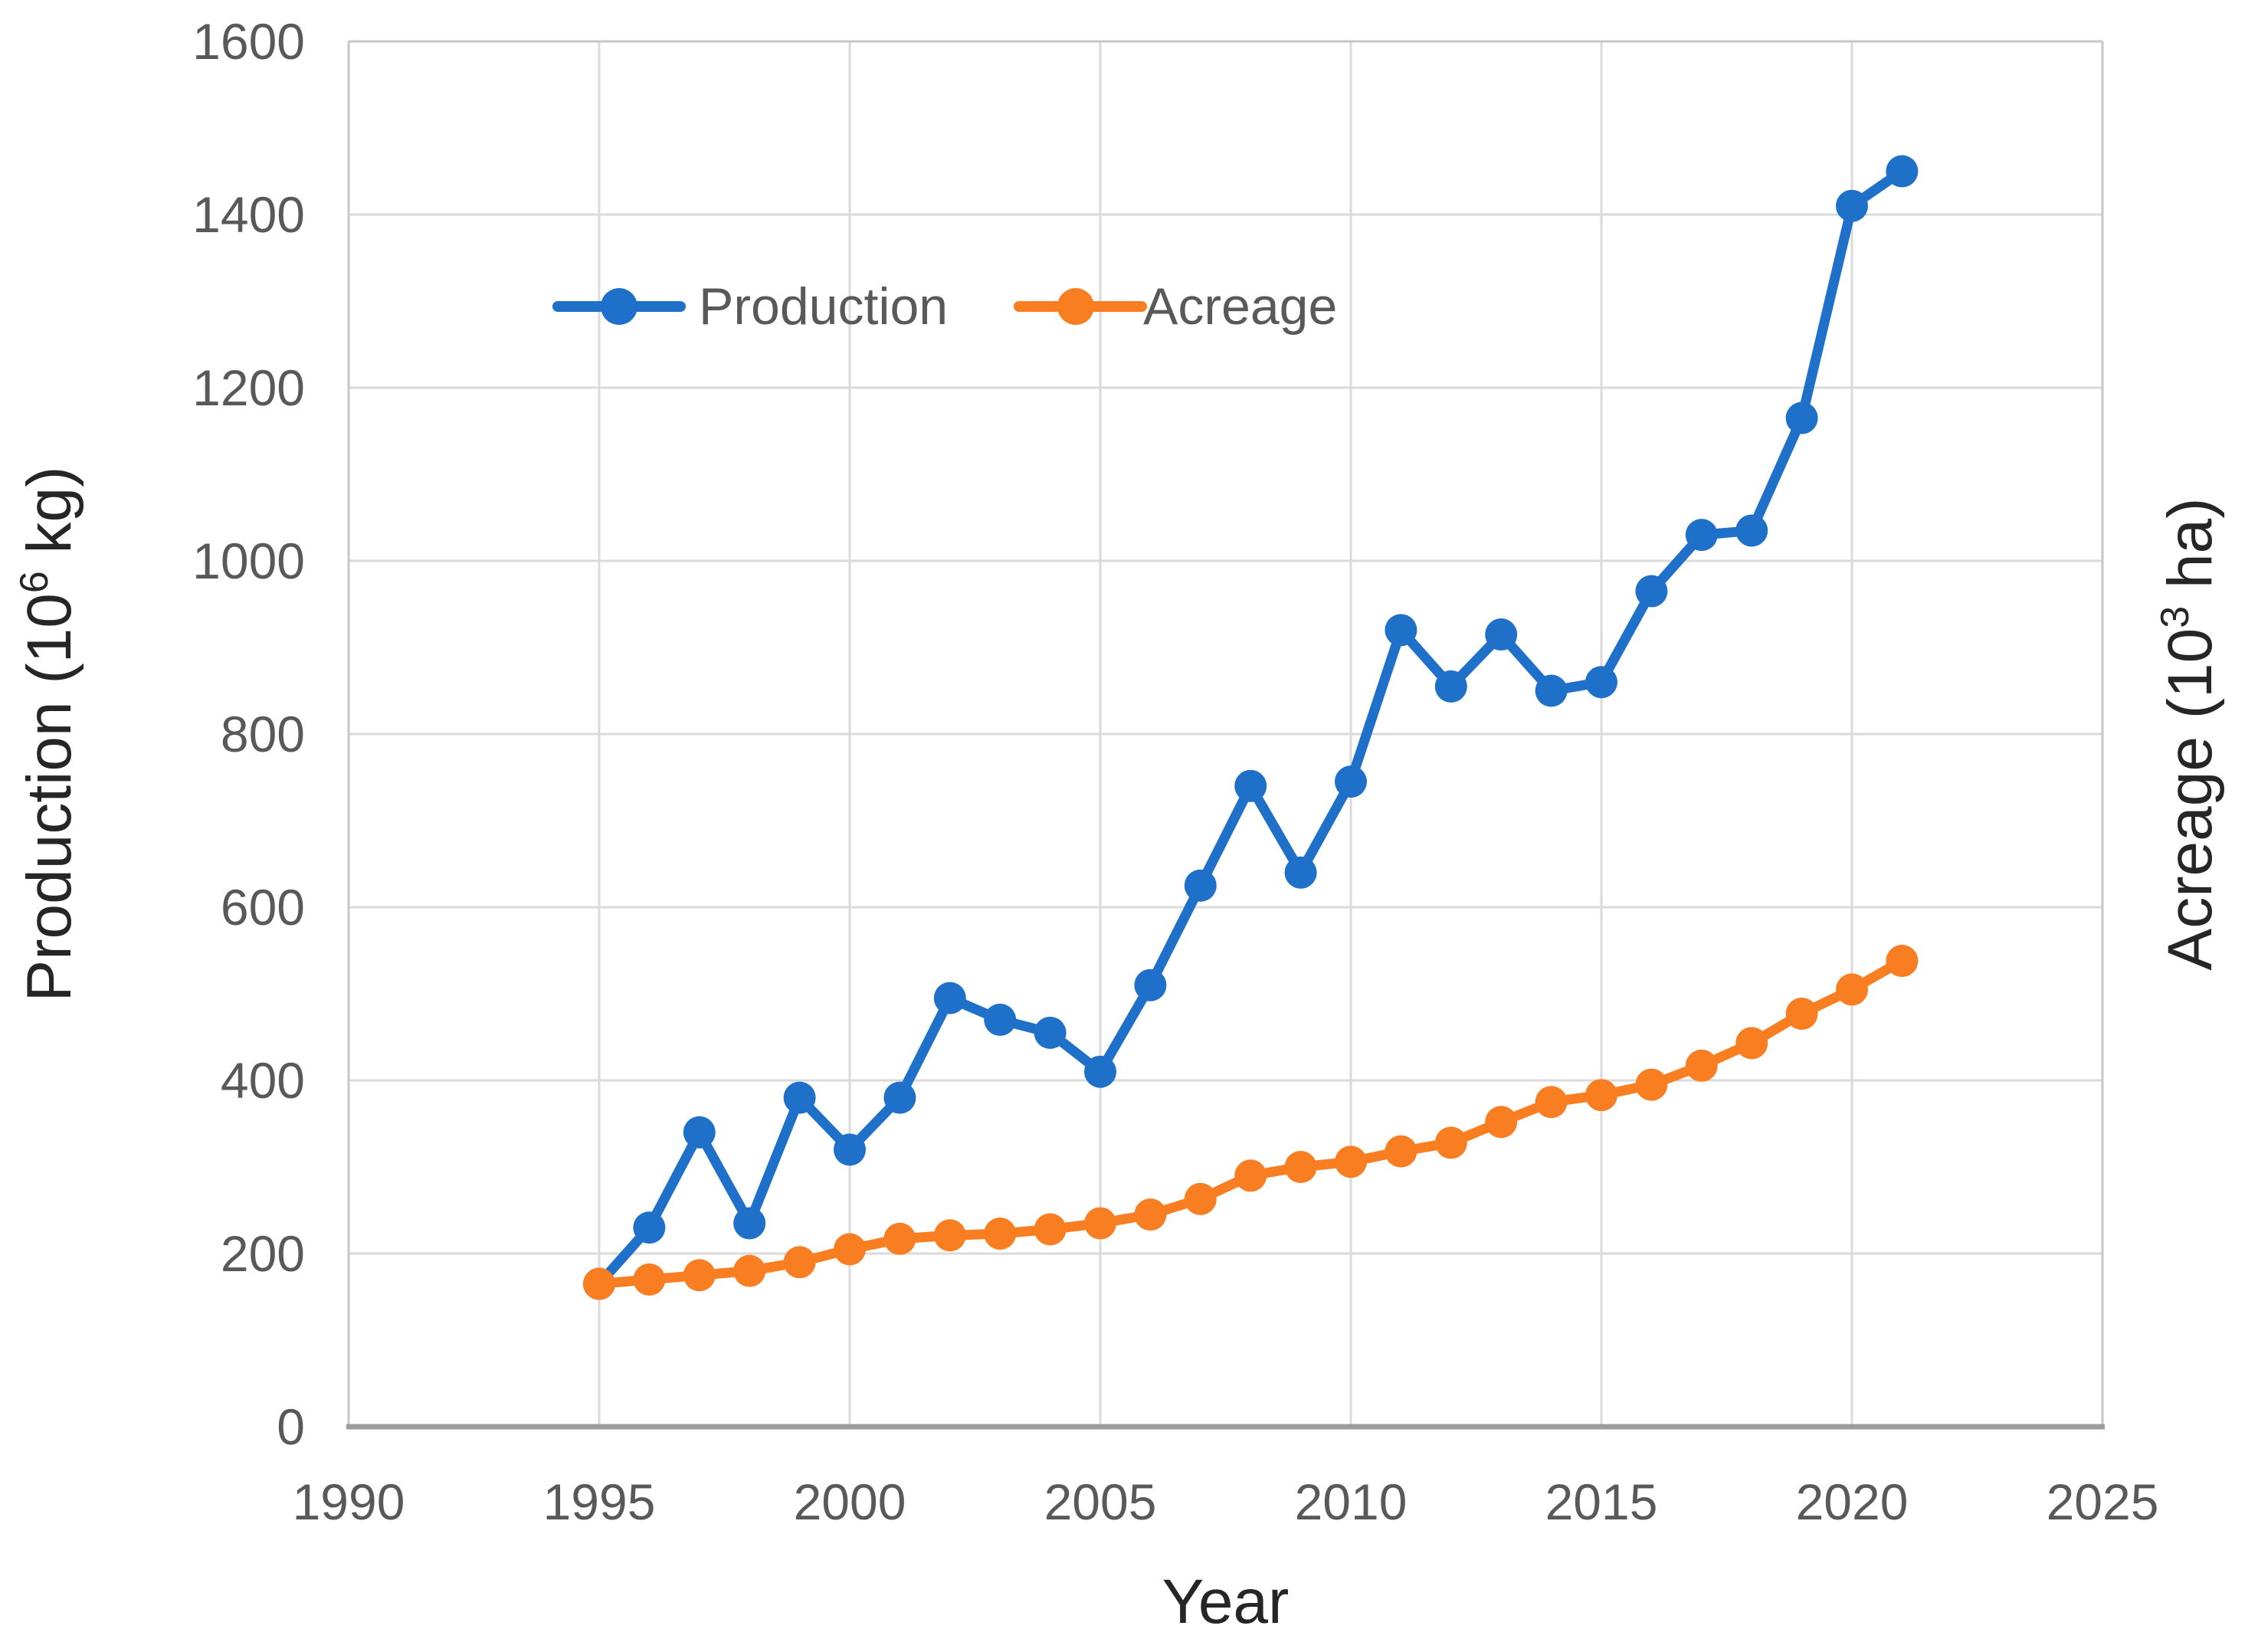 Image resolution: width=2258 pixels, height=1652 pixels. What do you see at coordinates (1100, 1501) in the screenshot?
I see `x-tick-label: 2005` at bounding box center [1100, 1501].